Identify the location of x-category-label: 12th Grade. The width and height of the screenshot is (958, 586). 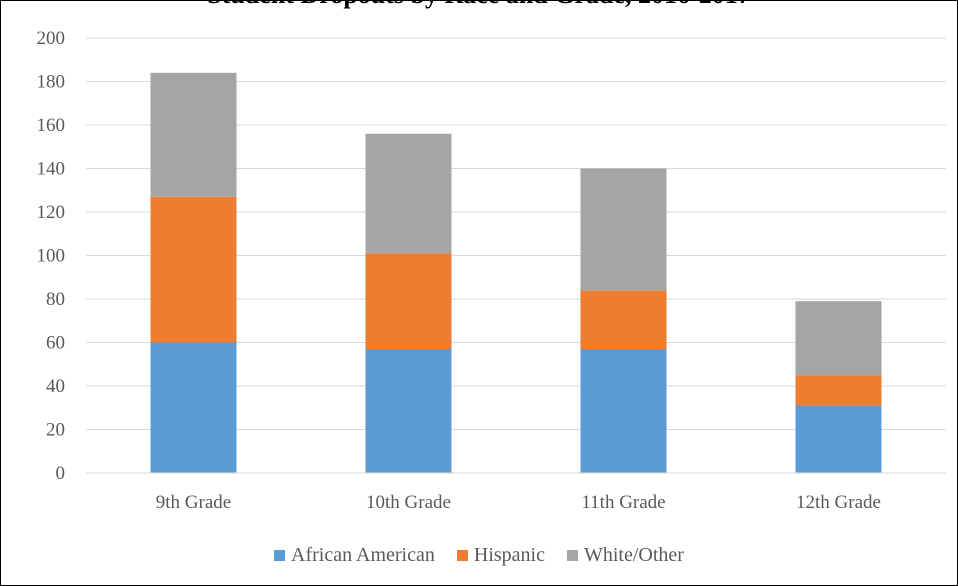
(838, 502).